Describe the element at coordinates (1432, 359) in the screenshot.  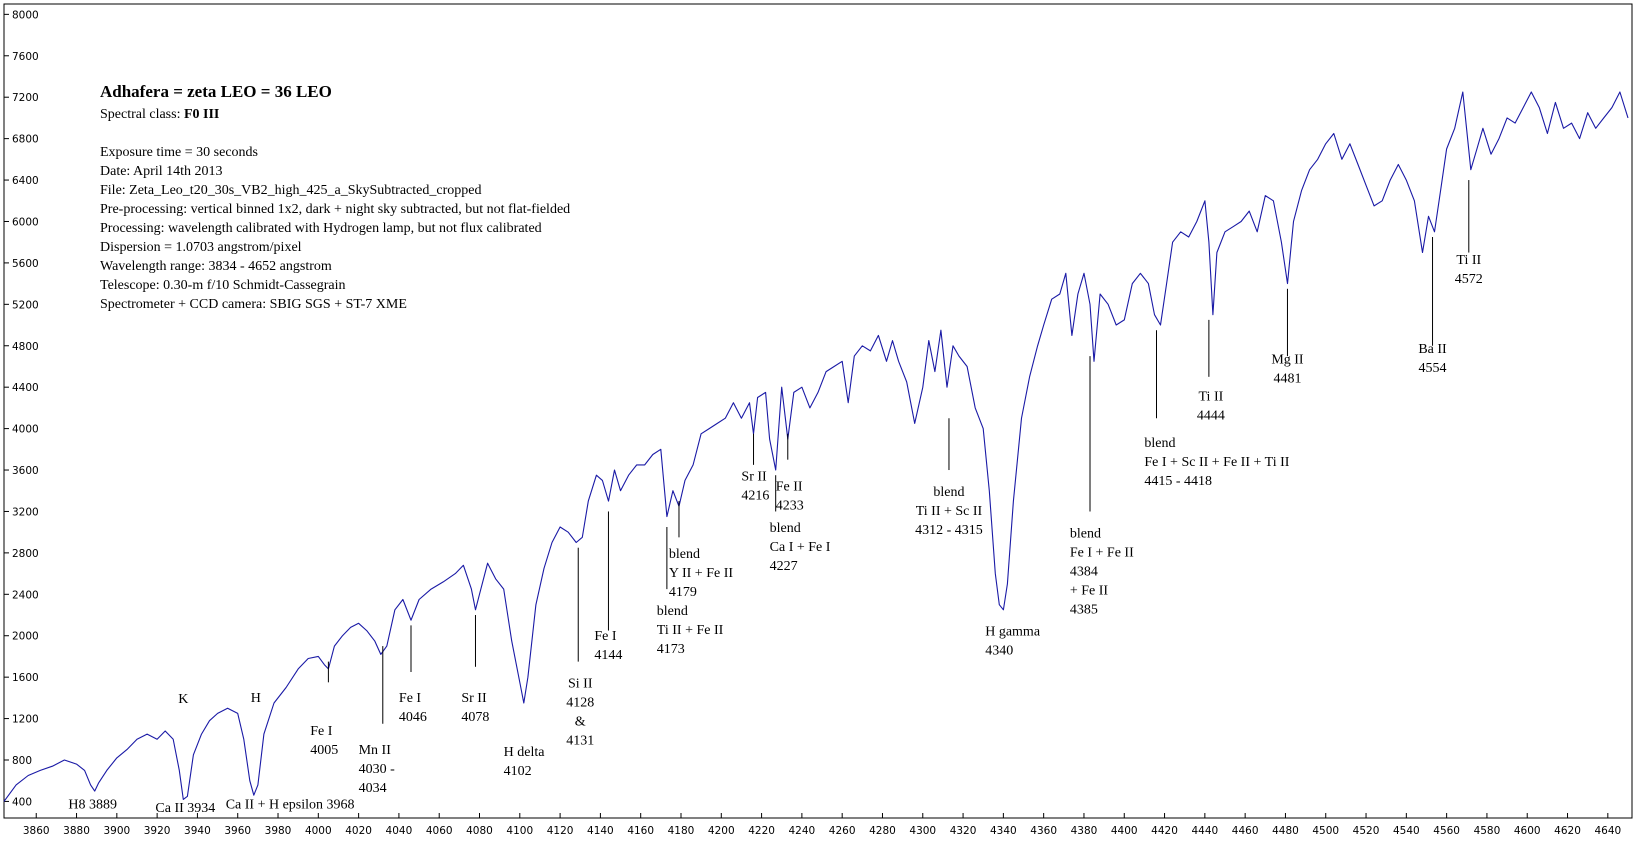
I see `annotation-label: Ba II 4554` at that location.